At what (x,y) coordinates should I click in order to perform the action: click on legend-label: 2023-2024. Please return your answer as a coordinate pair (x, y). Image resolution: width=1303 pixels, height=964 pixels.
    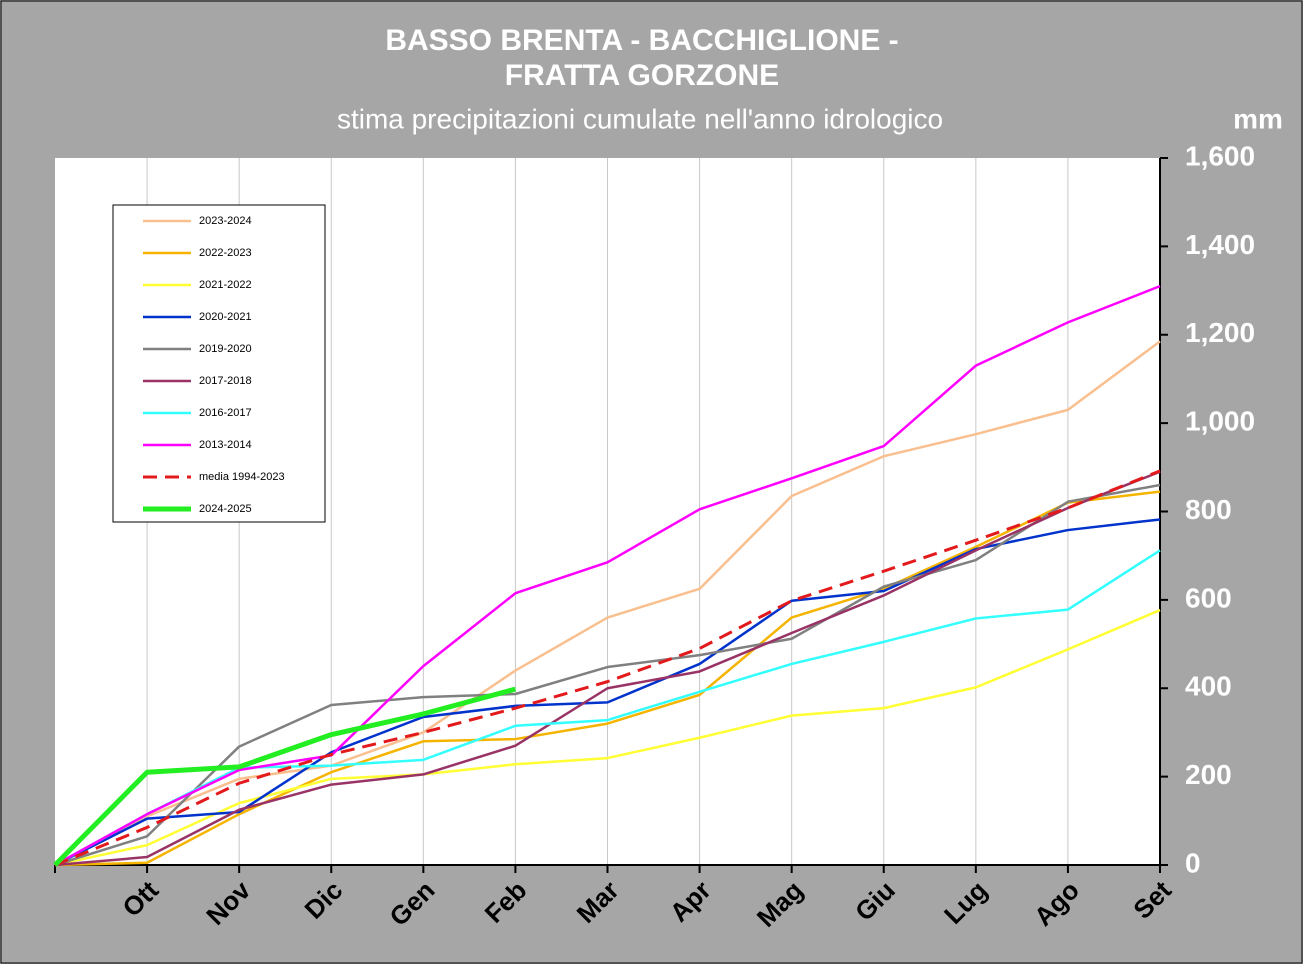
    Looking at the image, I should click on (225, 221).